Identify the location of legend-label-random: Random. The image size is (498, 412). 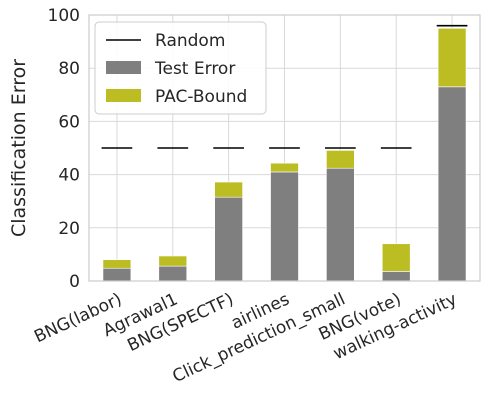
(190, 41).